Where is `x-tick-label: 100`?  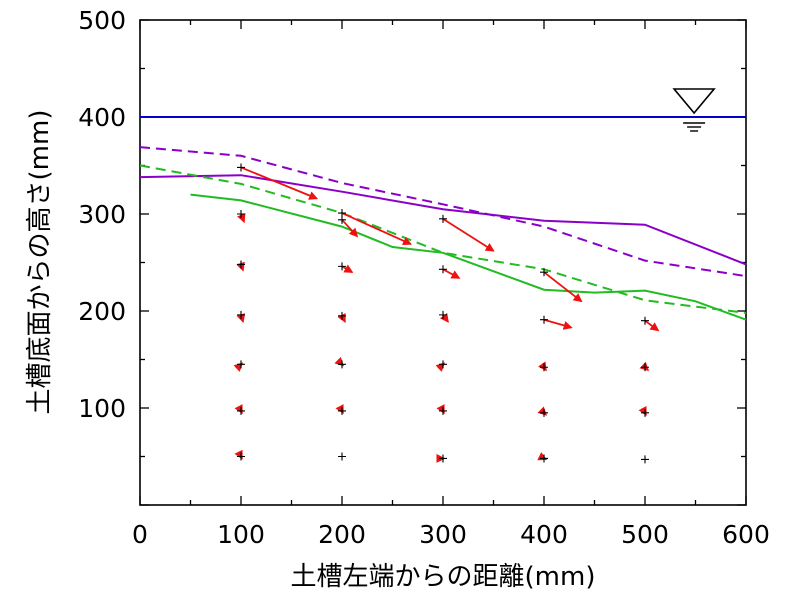
x-tick-label: 100 is located at coordinates (241, 534).